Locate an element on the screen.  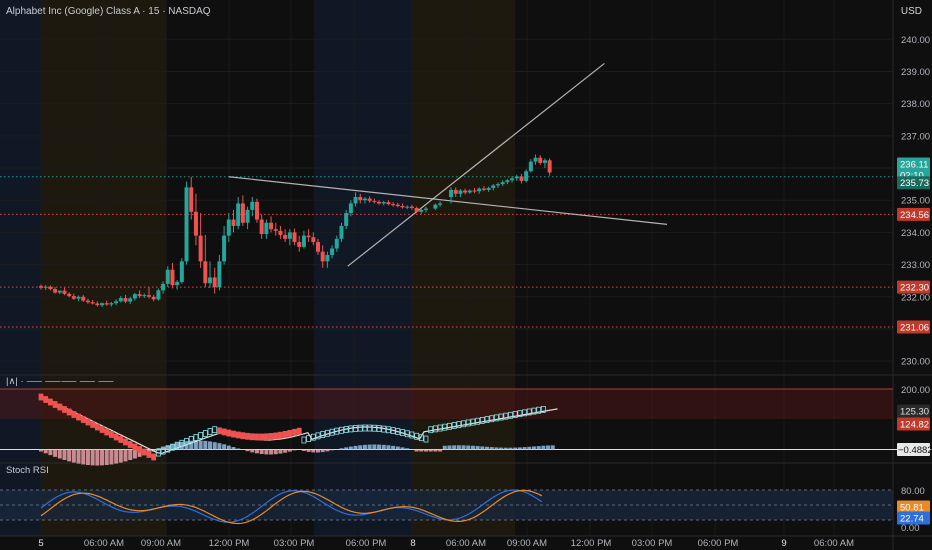
time-tick-label: 12:00 PM is located at coordinates (591, 543).